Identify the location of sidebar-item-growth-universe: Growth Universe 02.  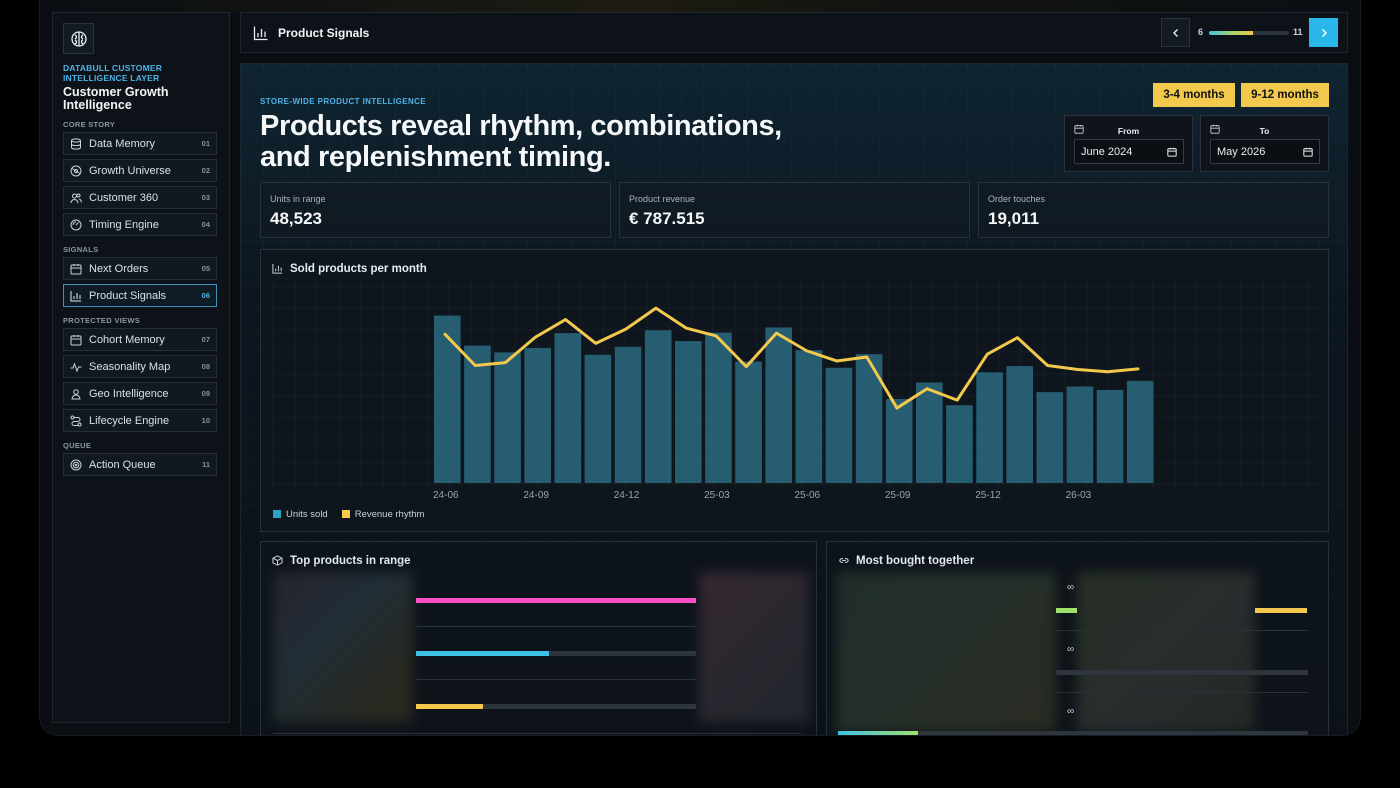
(140, 170).